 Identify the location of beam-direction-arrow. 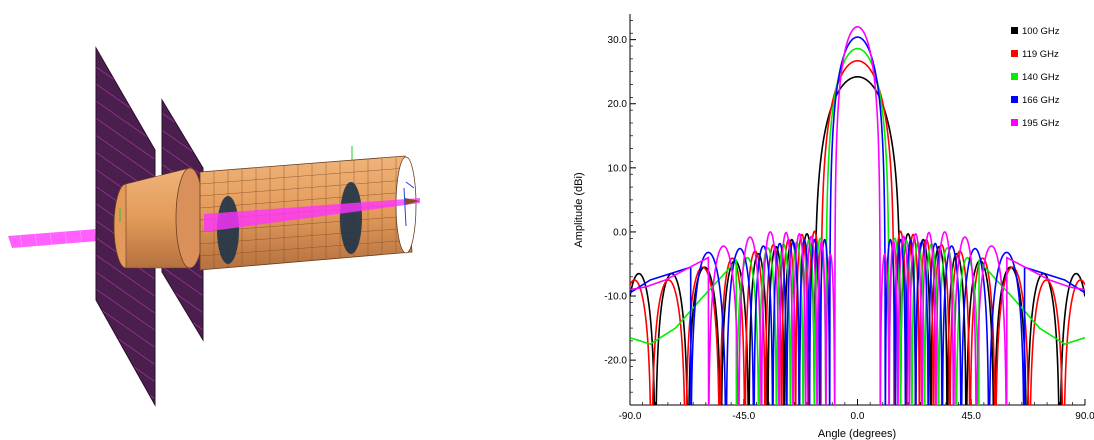
(412, 201).